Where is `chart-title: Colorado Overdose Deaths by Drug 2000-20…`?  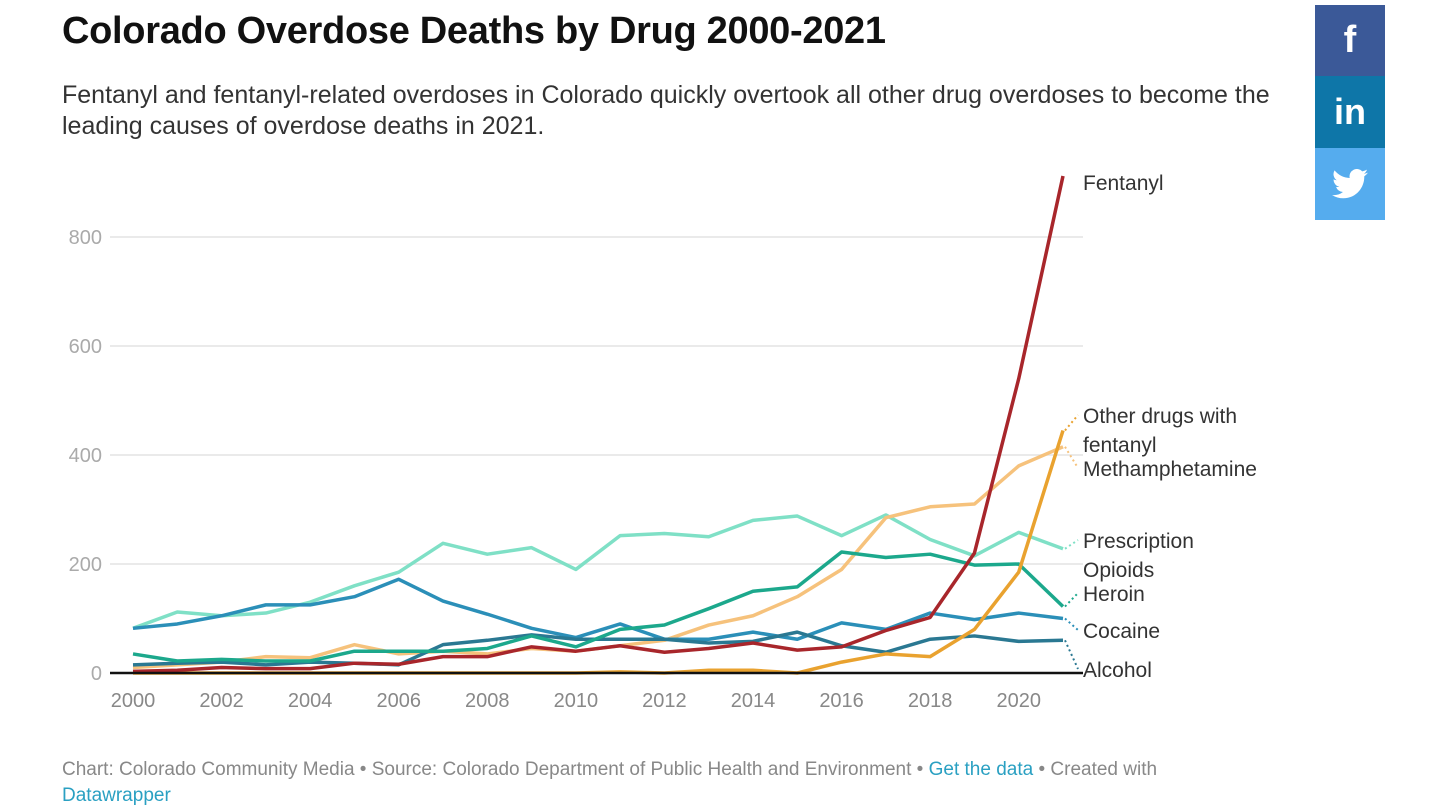 chart-title: Colorado Overdose Deaths by Drug 2000-20… is located at coordinates (474, 31).